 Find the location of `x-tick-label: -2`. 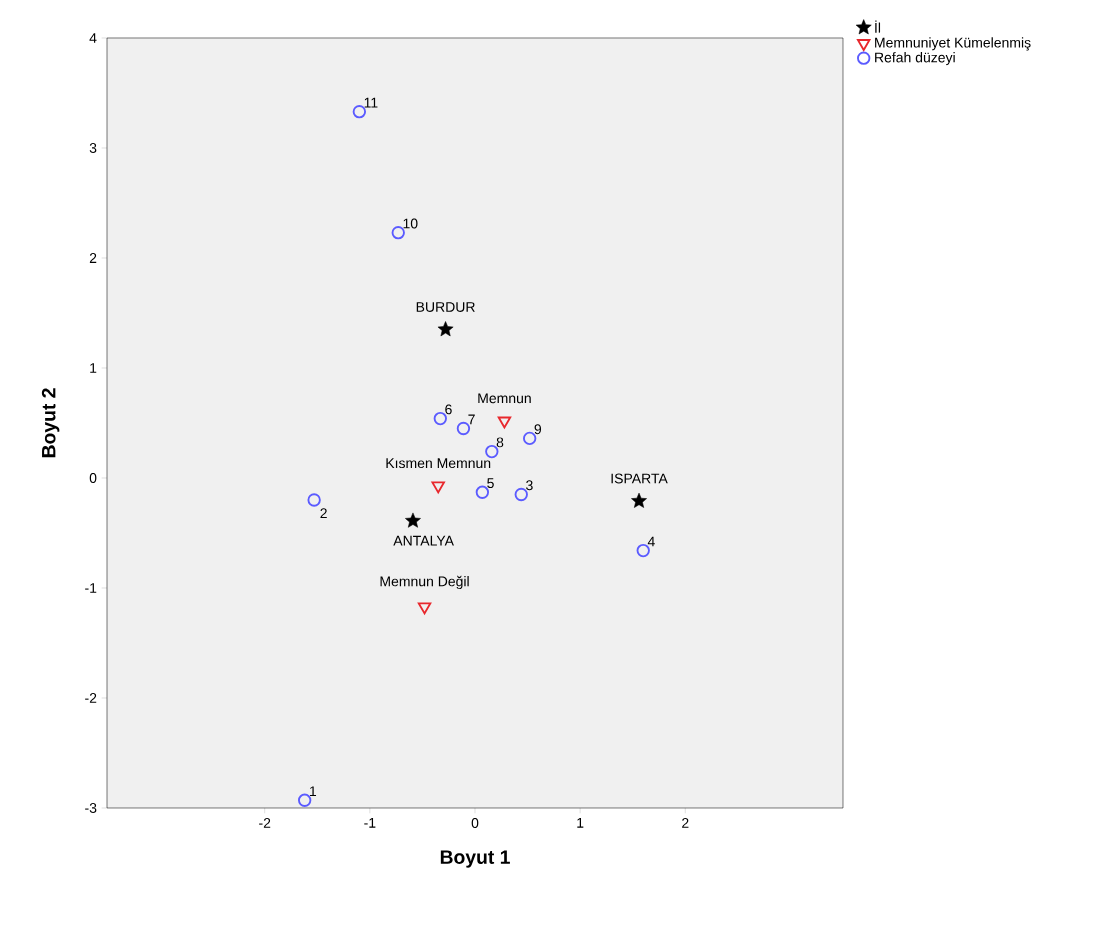

x-tick-label: -2 is located at coordinates (265, 823).